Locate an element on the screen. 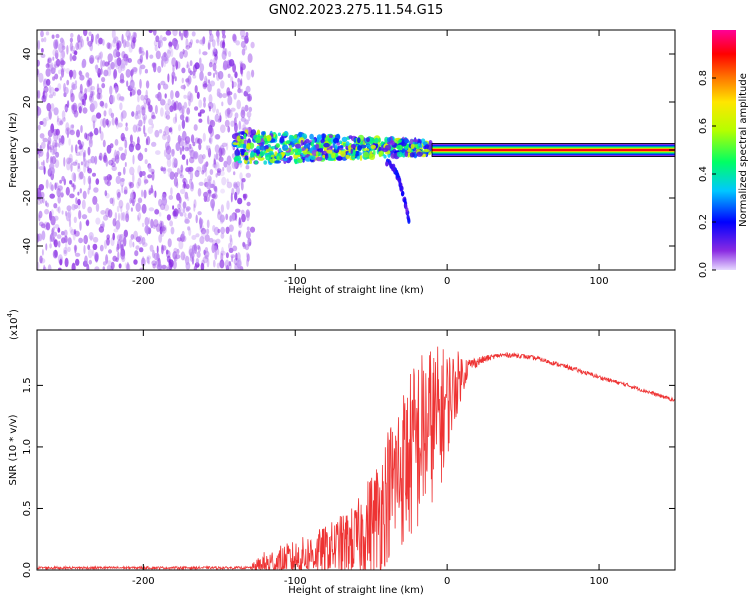  colorbar-label: Normalized spectral amplitude is located at coordinates (743, 150).